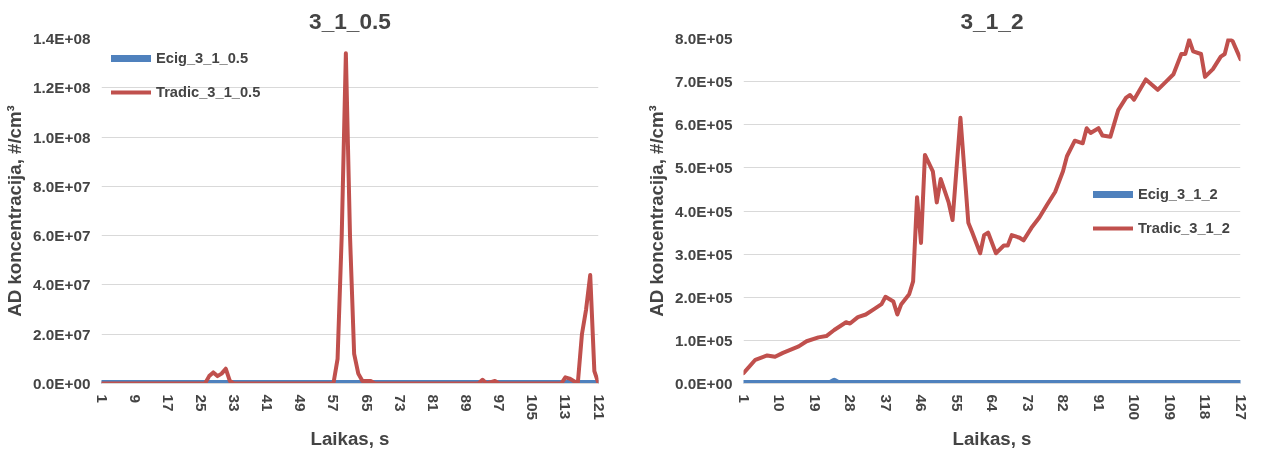 Image resolution: width=1283 pixels, height=458 pixels. Describe the element at coordinates (703, 297) in the screenshot. I see `y-tick-label: 2.0E+05` at that location.